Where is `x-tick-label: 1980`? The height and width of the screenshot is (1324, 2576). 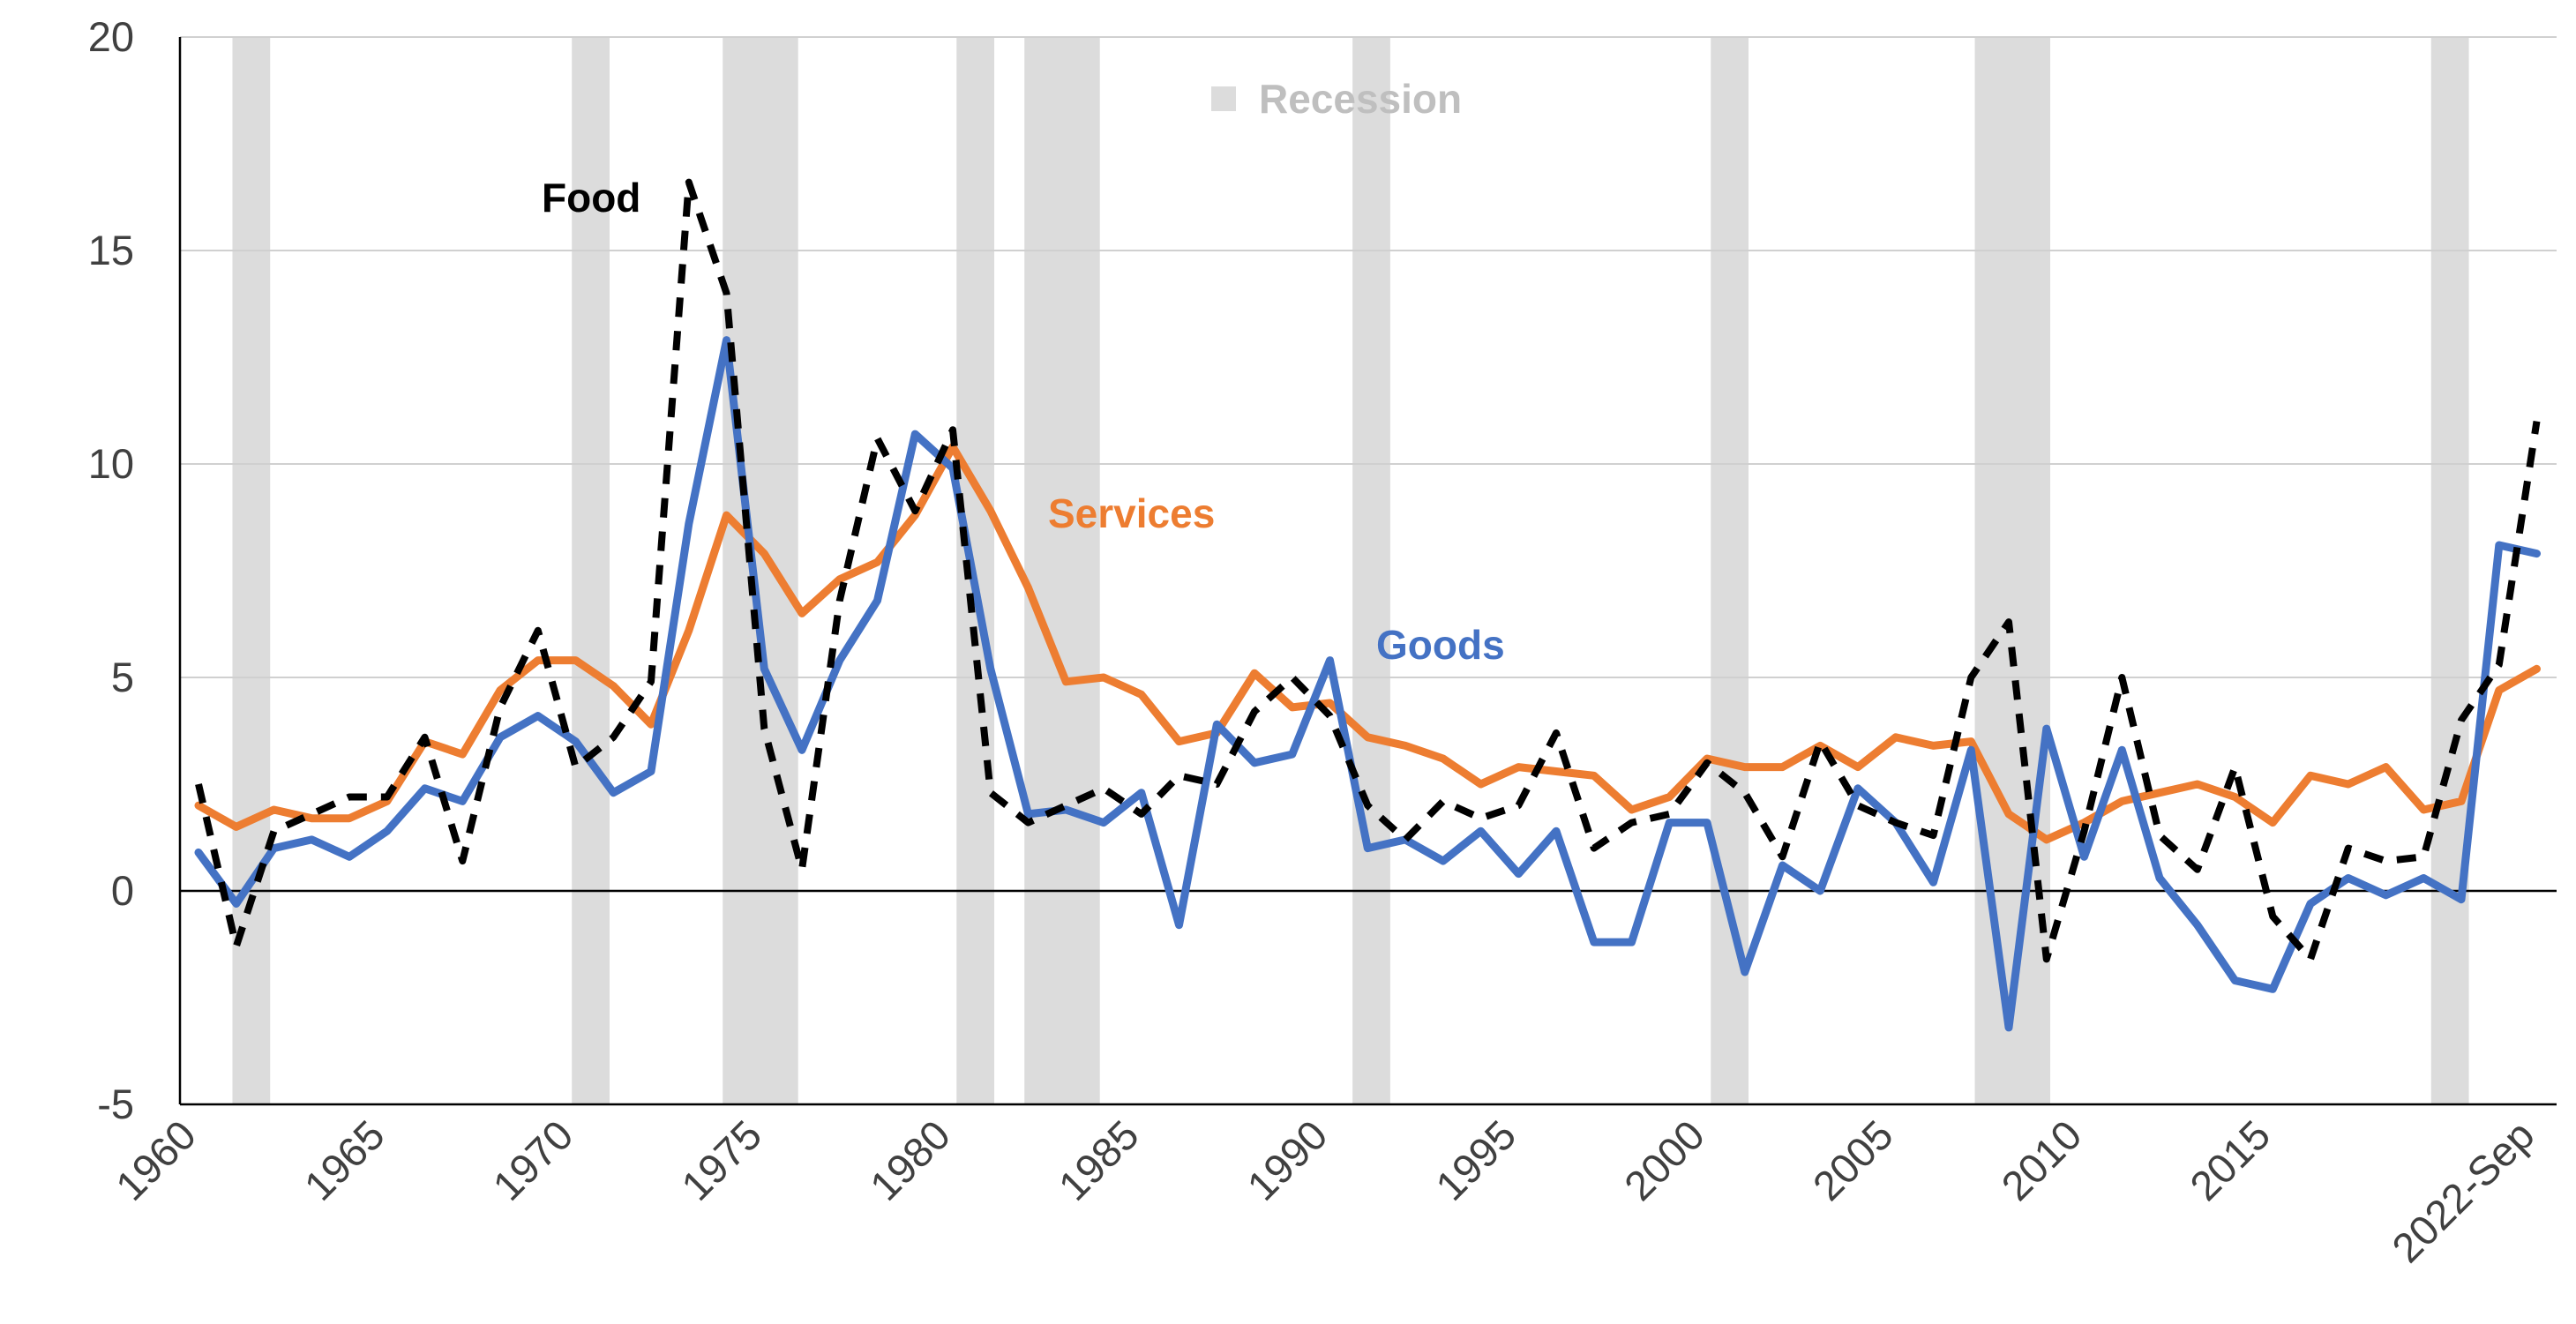
x-tick-label: 1980 is located at coordinates (910, 1160).